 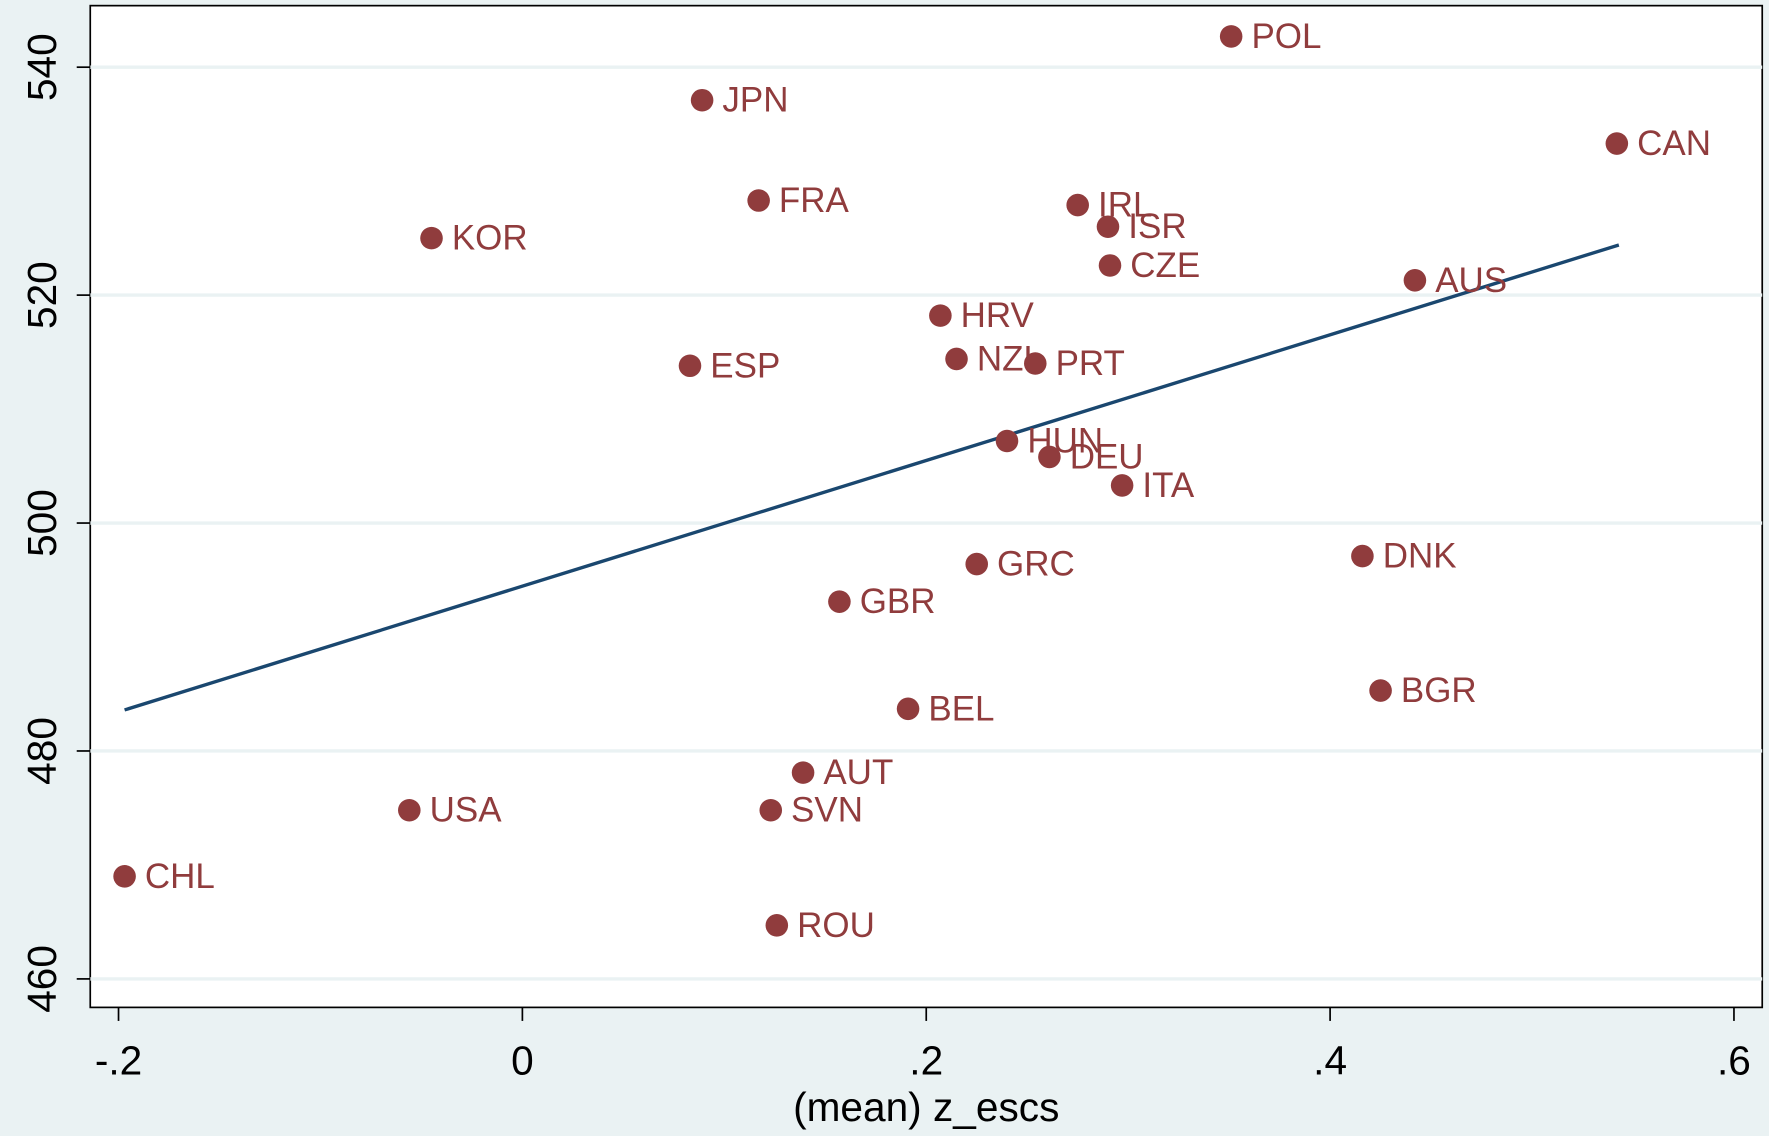 What do you see at coordinates (42, 751) in the screenshot?
I see `y-tick-label: 480` at bounding box center [42, 751].